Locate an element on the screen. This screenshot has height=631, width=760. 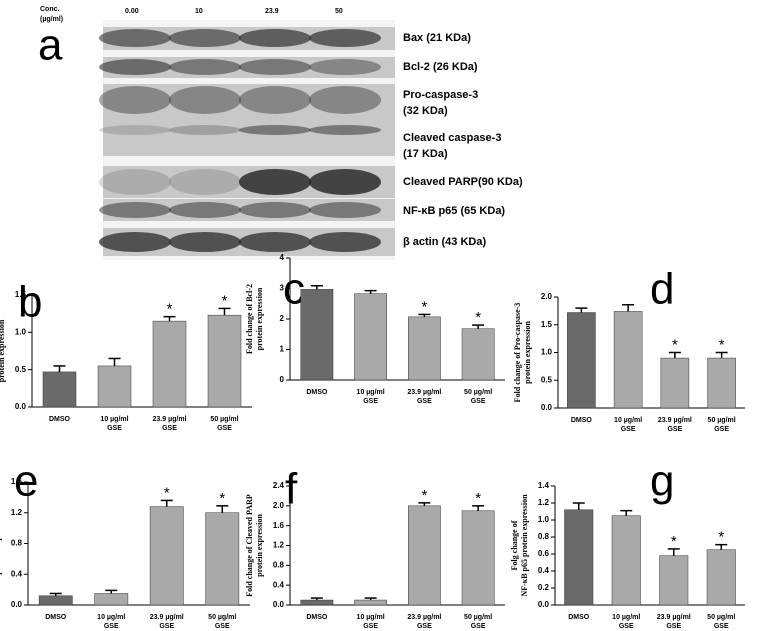
blot-label: NF-κB p65 (65 KDa) is located at coordinates (454, 211).